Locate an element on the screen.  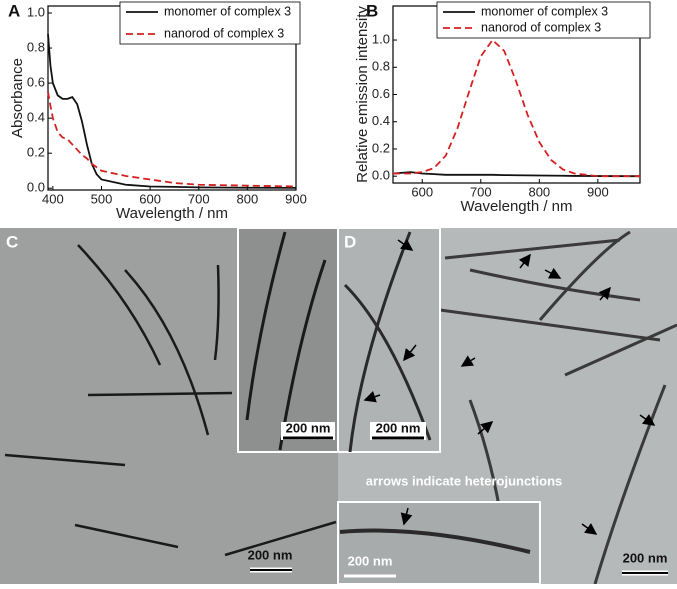
panel-label: B is located at coordinates (372, 10).